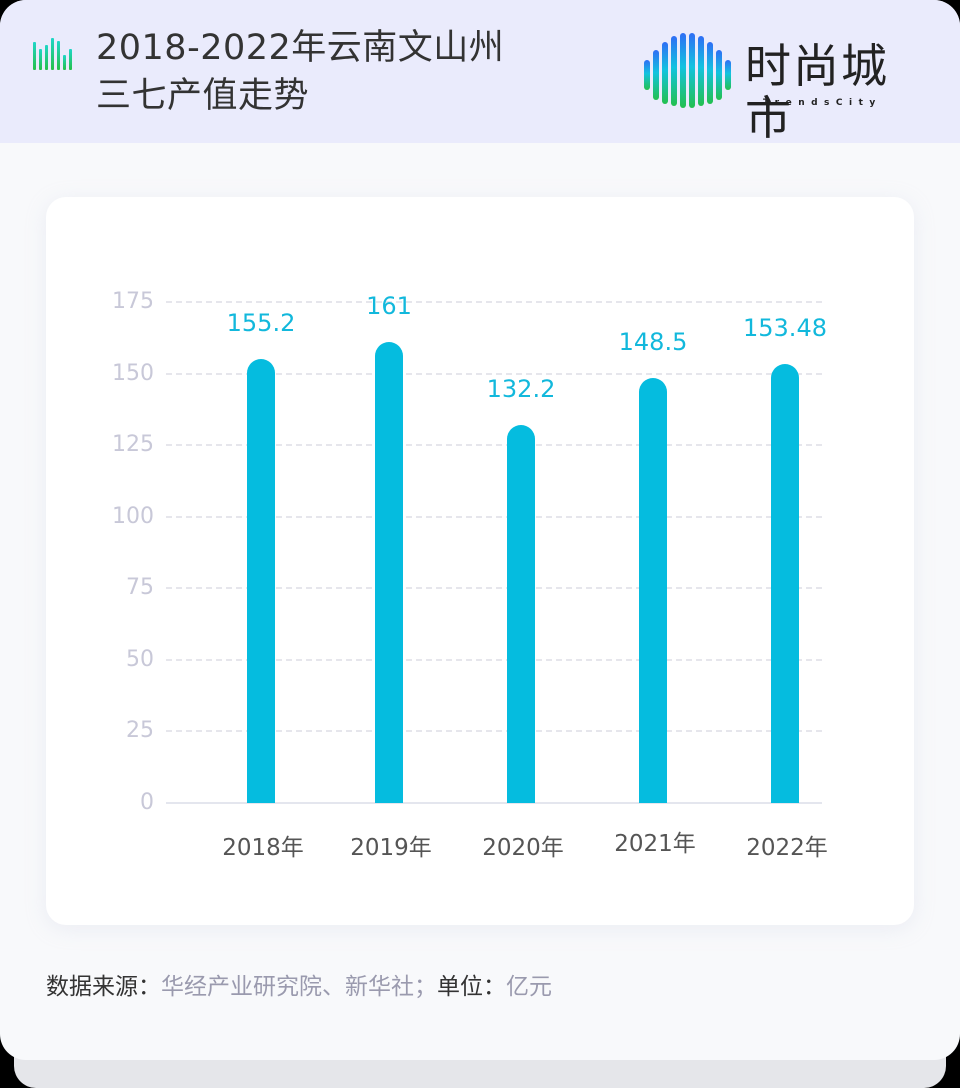  Describe the element at coordinates (140, 659) in the screenshot. I see `y-axis-tick-label: 50` at that location.